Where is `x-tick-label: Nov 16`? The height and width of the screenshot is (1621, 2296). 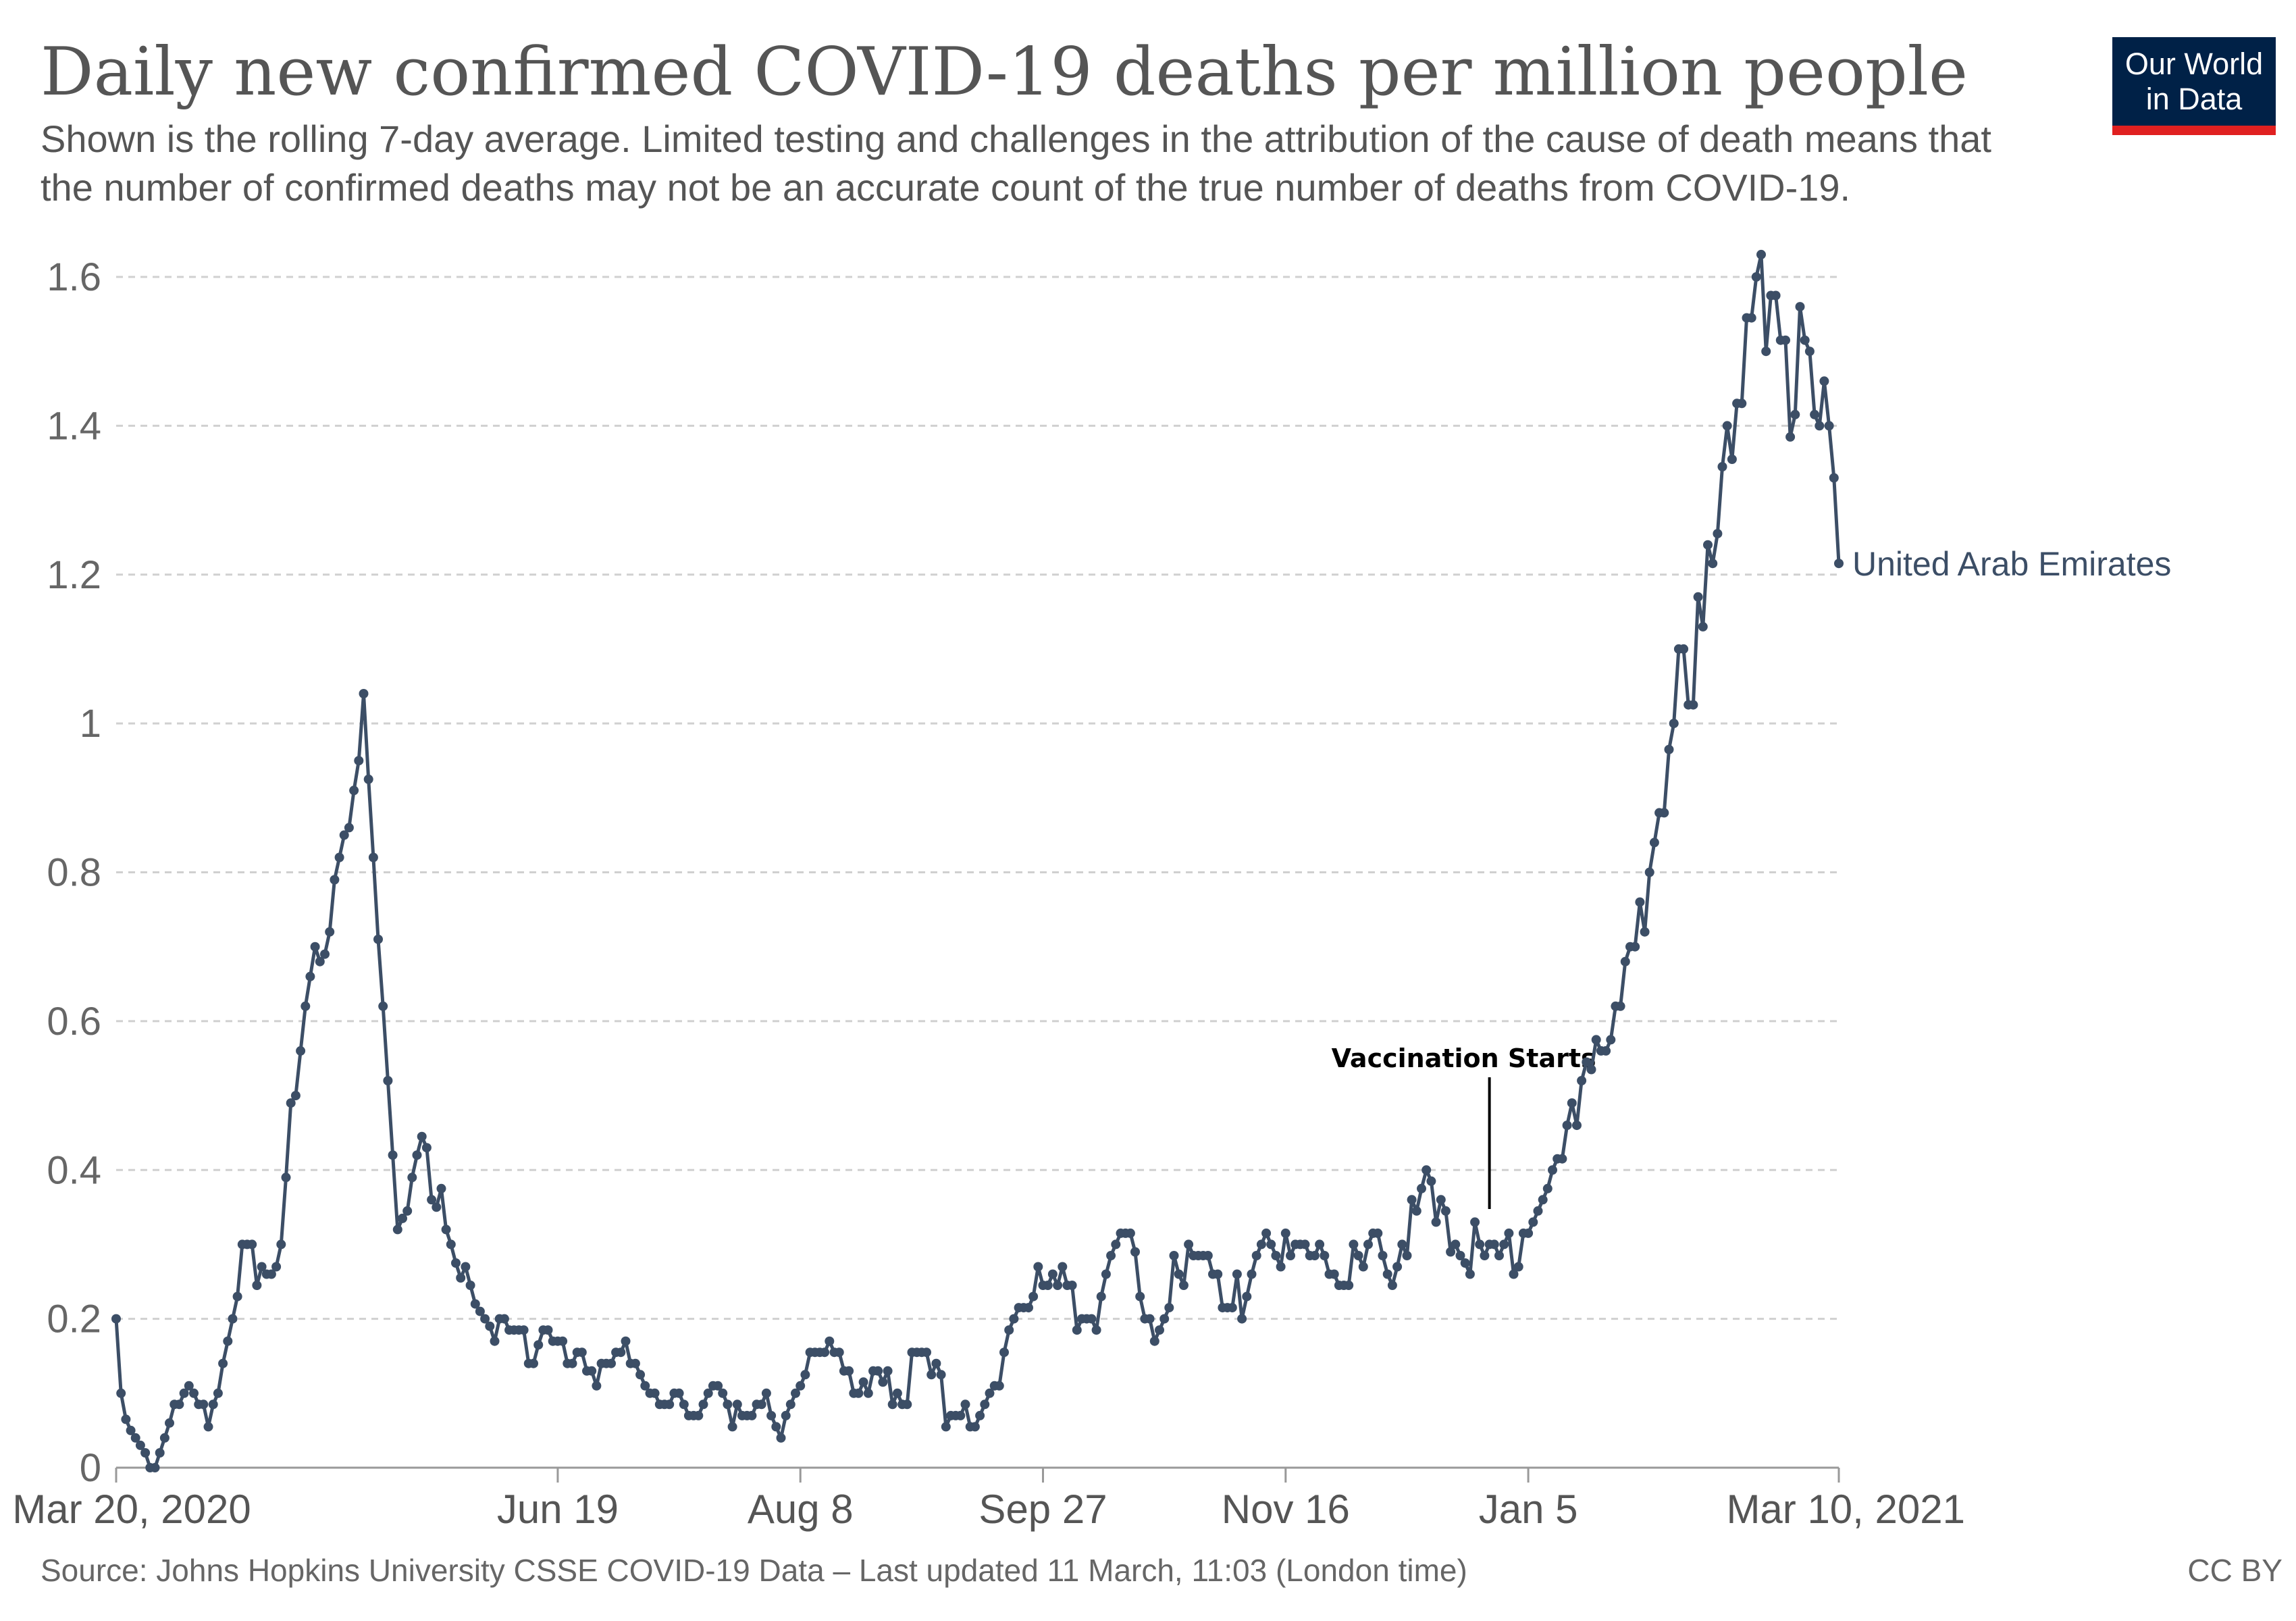
x-tick-label: Nov 16 is located at coordinates (1286, 1509).